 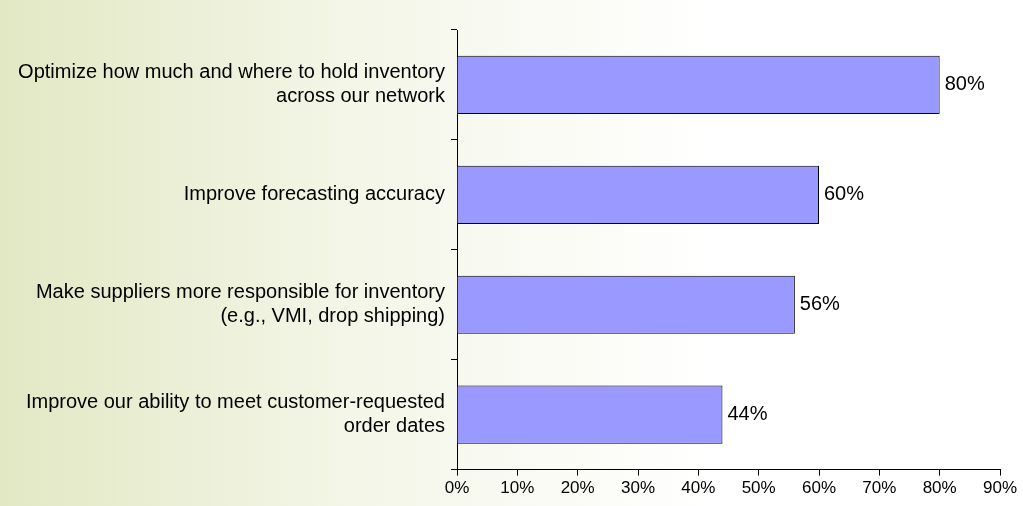 What do you see at coordinates (698, 488) in the screenshot?
I see `x-tick-label: 40%` at bounding box center [698, 488].